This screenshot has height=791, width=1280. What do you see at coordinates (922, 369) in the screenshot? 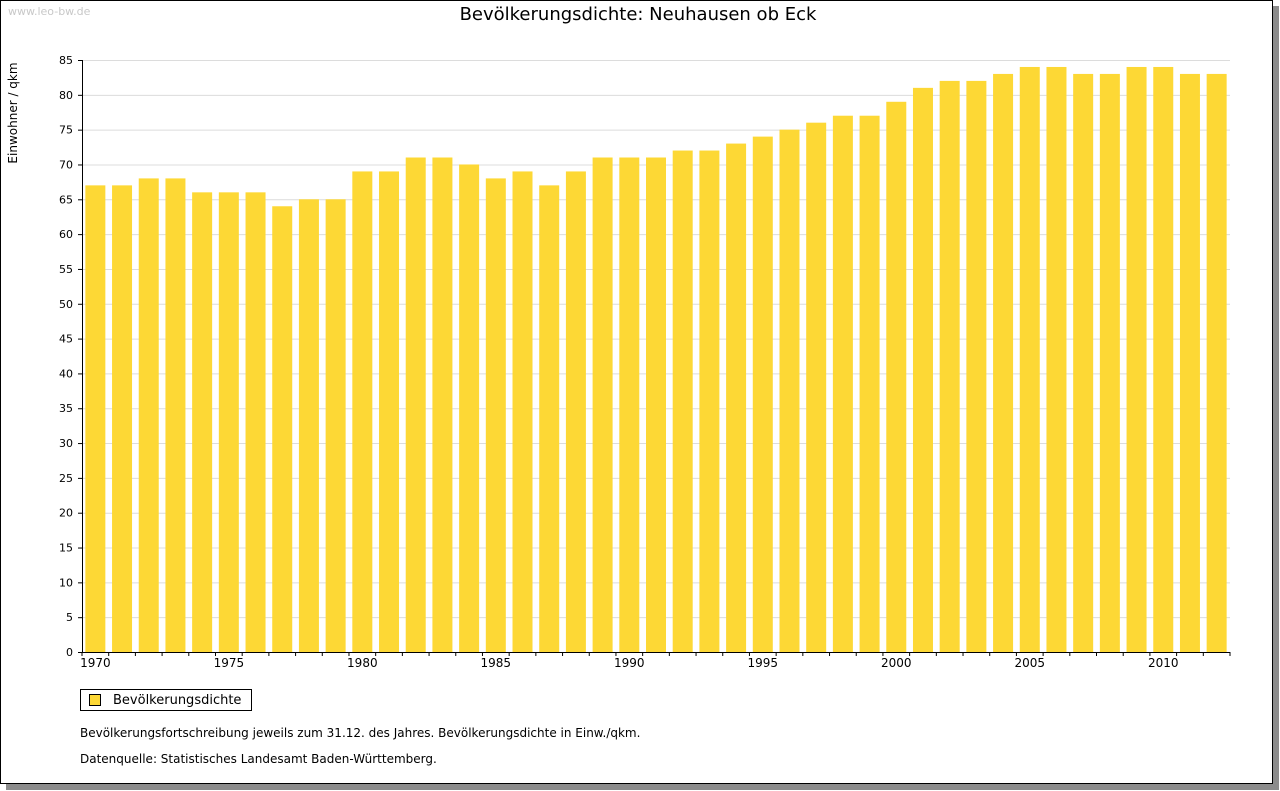
I see `bar-2001` at bounding box center [922, 369].